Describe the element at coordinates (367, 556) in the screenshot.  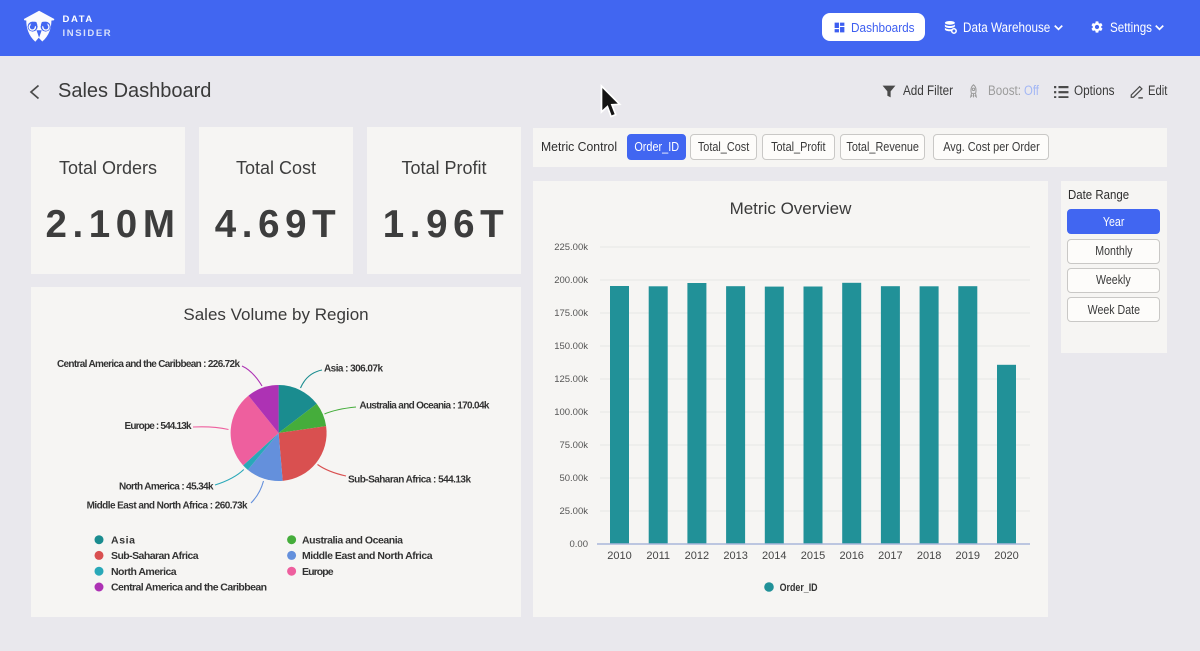
I see `svg-text: Middle East and North Africa` at that location.